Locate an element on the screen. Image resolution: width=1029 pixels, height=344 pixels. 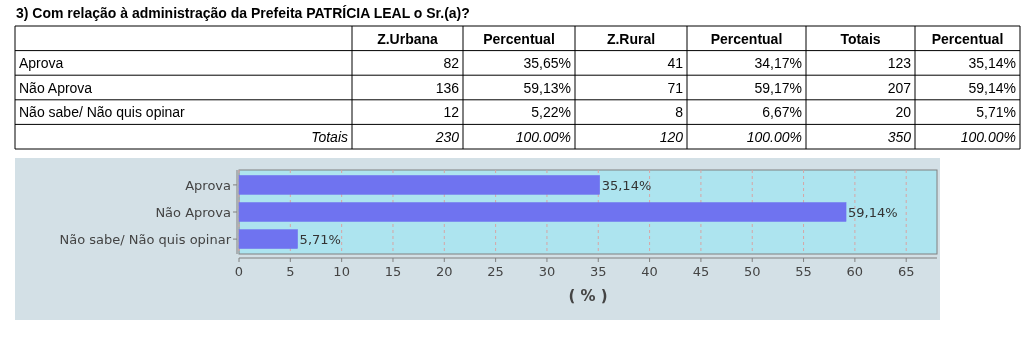
x-tick-label: 10 is located at coordinates (341, 271).